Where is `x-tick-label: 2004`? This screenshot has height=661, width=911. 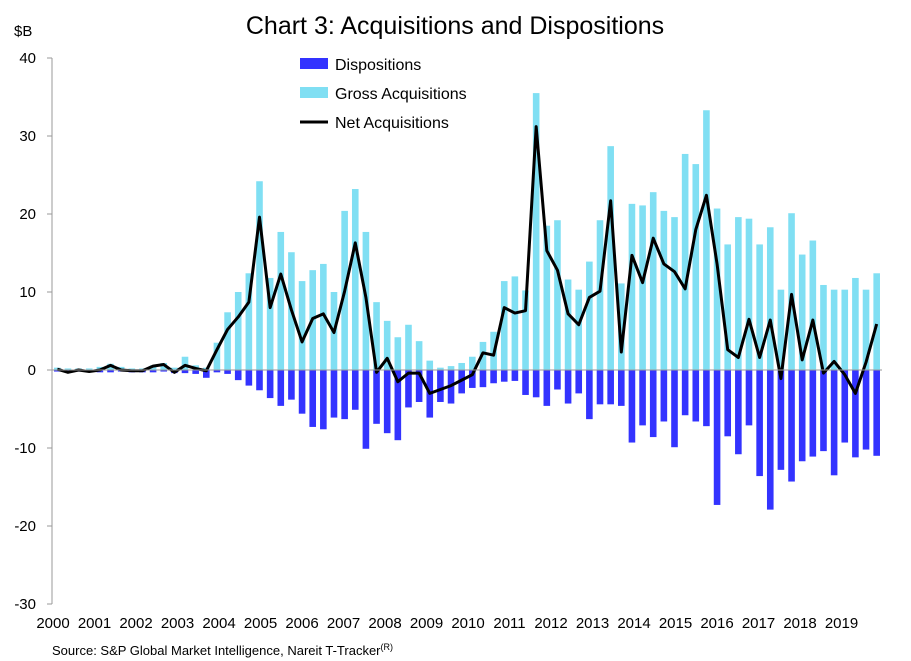 x-tick-label: 2004 is located at coordinates (218, 623).